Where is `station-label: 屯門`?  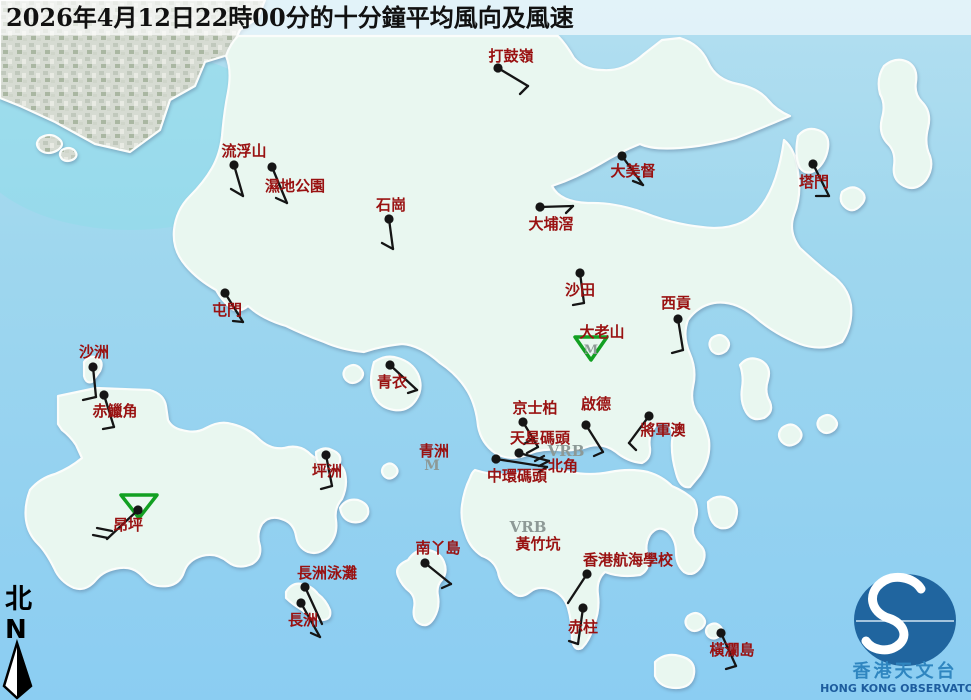 station-label: 屯門 is located at coordinates (227, 310).